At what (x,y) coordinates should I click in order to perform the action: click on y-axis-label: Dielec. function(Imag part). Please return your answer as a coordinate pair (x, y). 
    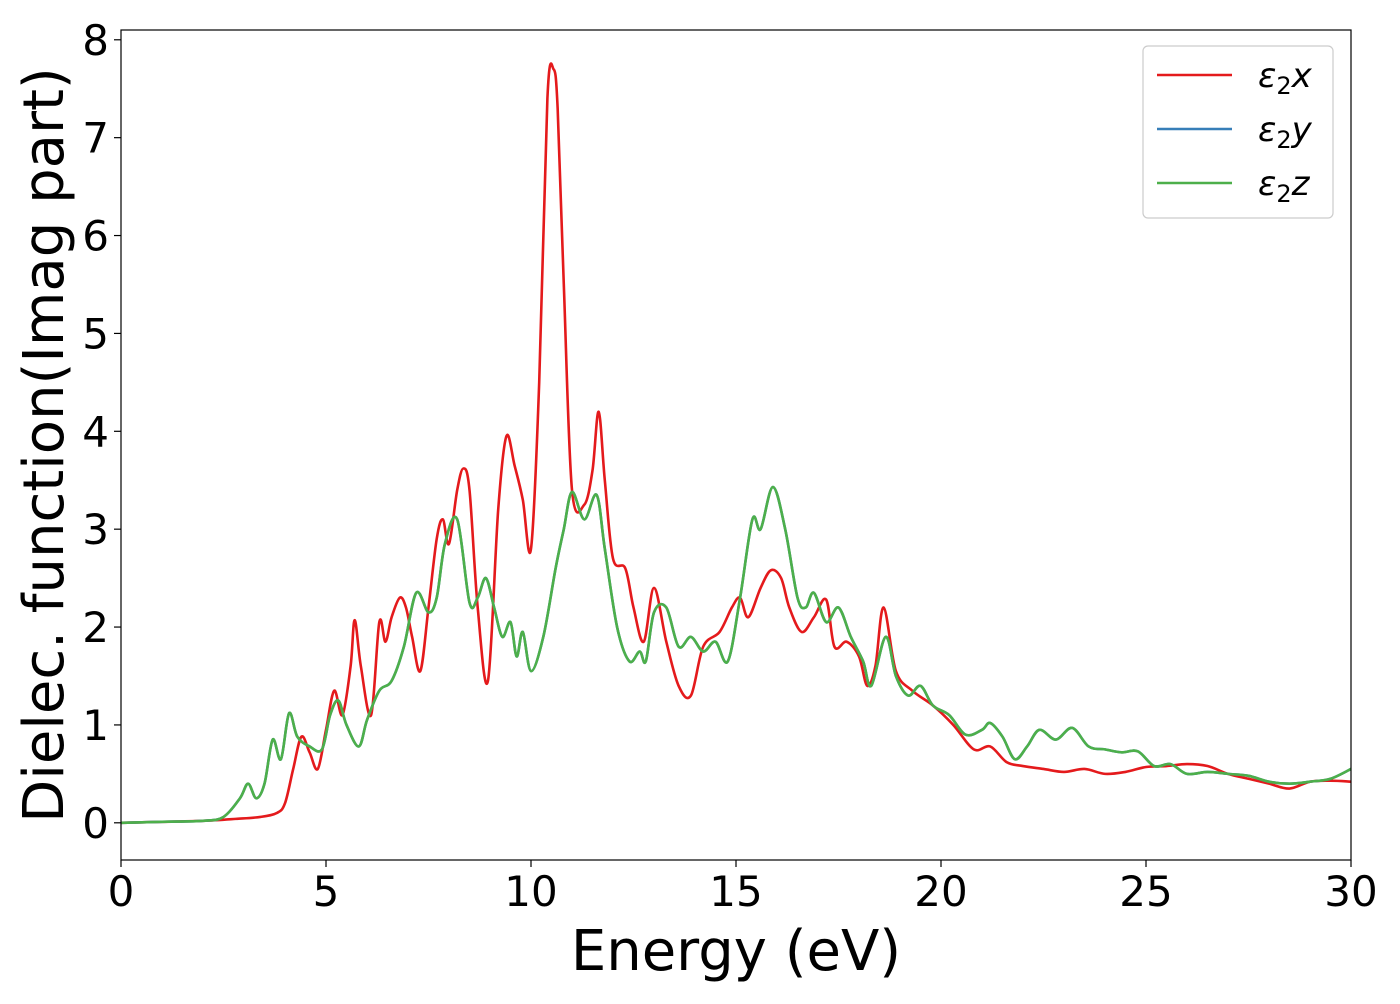
    Looking at the image, I should click on (44, 445).